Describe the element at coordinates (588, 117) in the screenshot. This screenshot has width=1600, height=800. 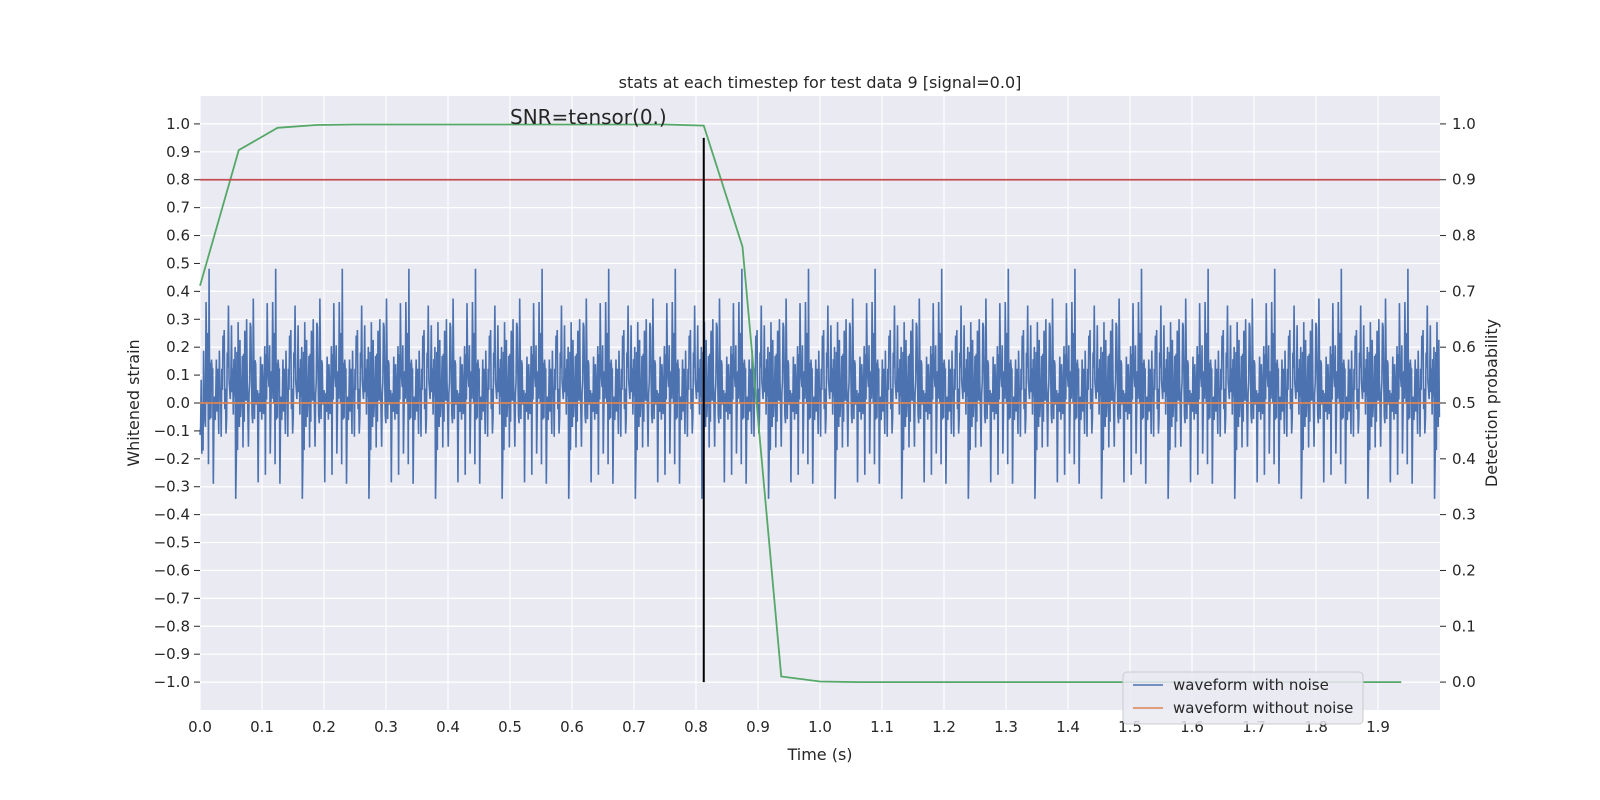
I see `snr-annotation: SNR=tensor(0.)` at that location.